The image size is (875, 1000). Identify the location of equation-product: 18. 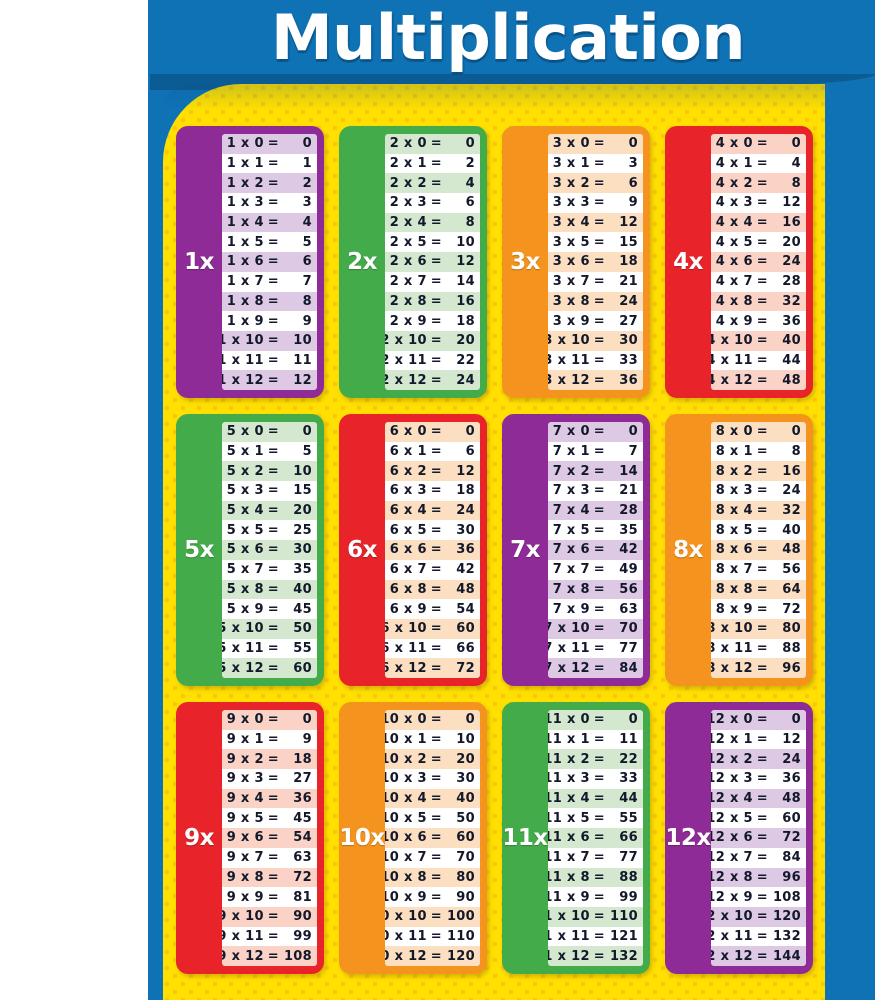
(628, 262).